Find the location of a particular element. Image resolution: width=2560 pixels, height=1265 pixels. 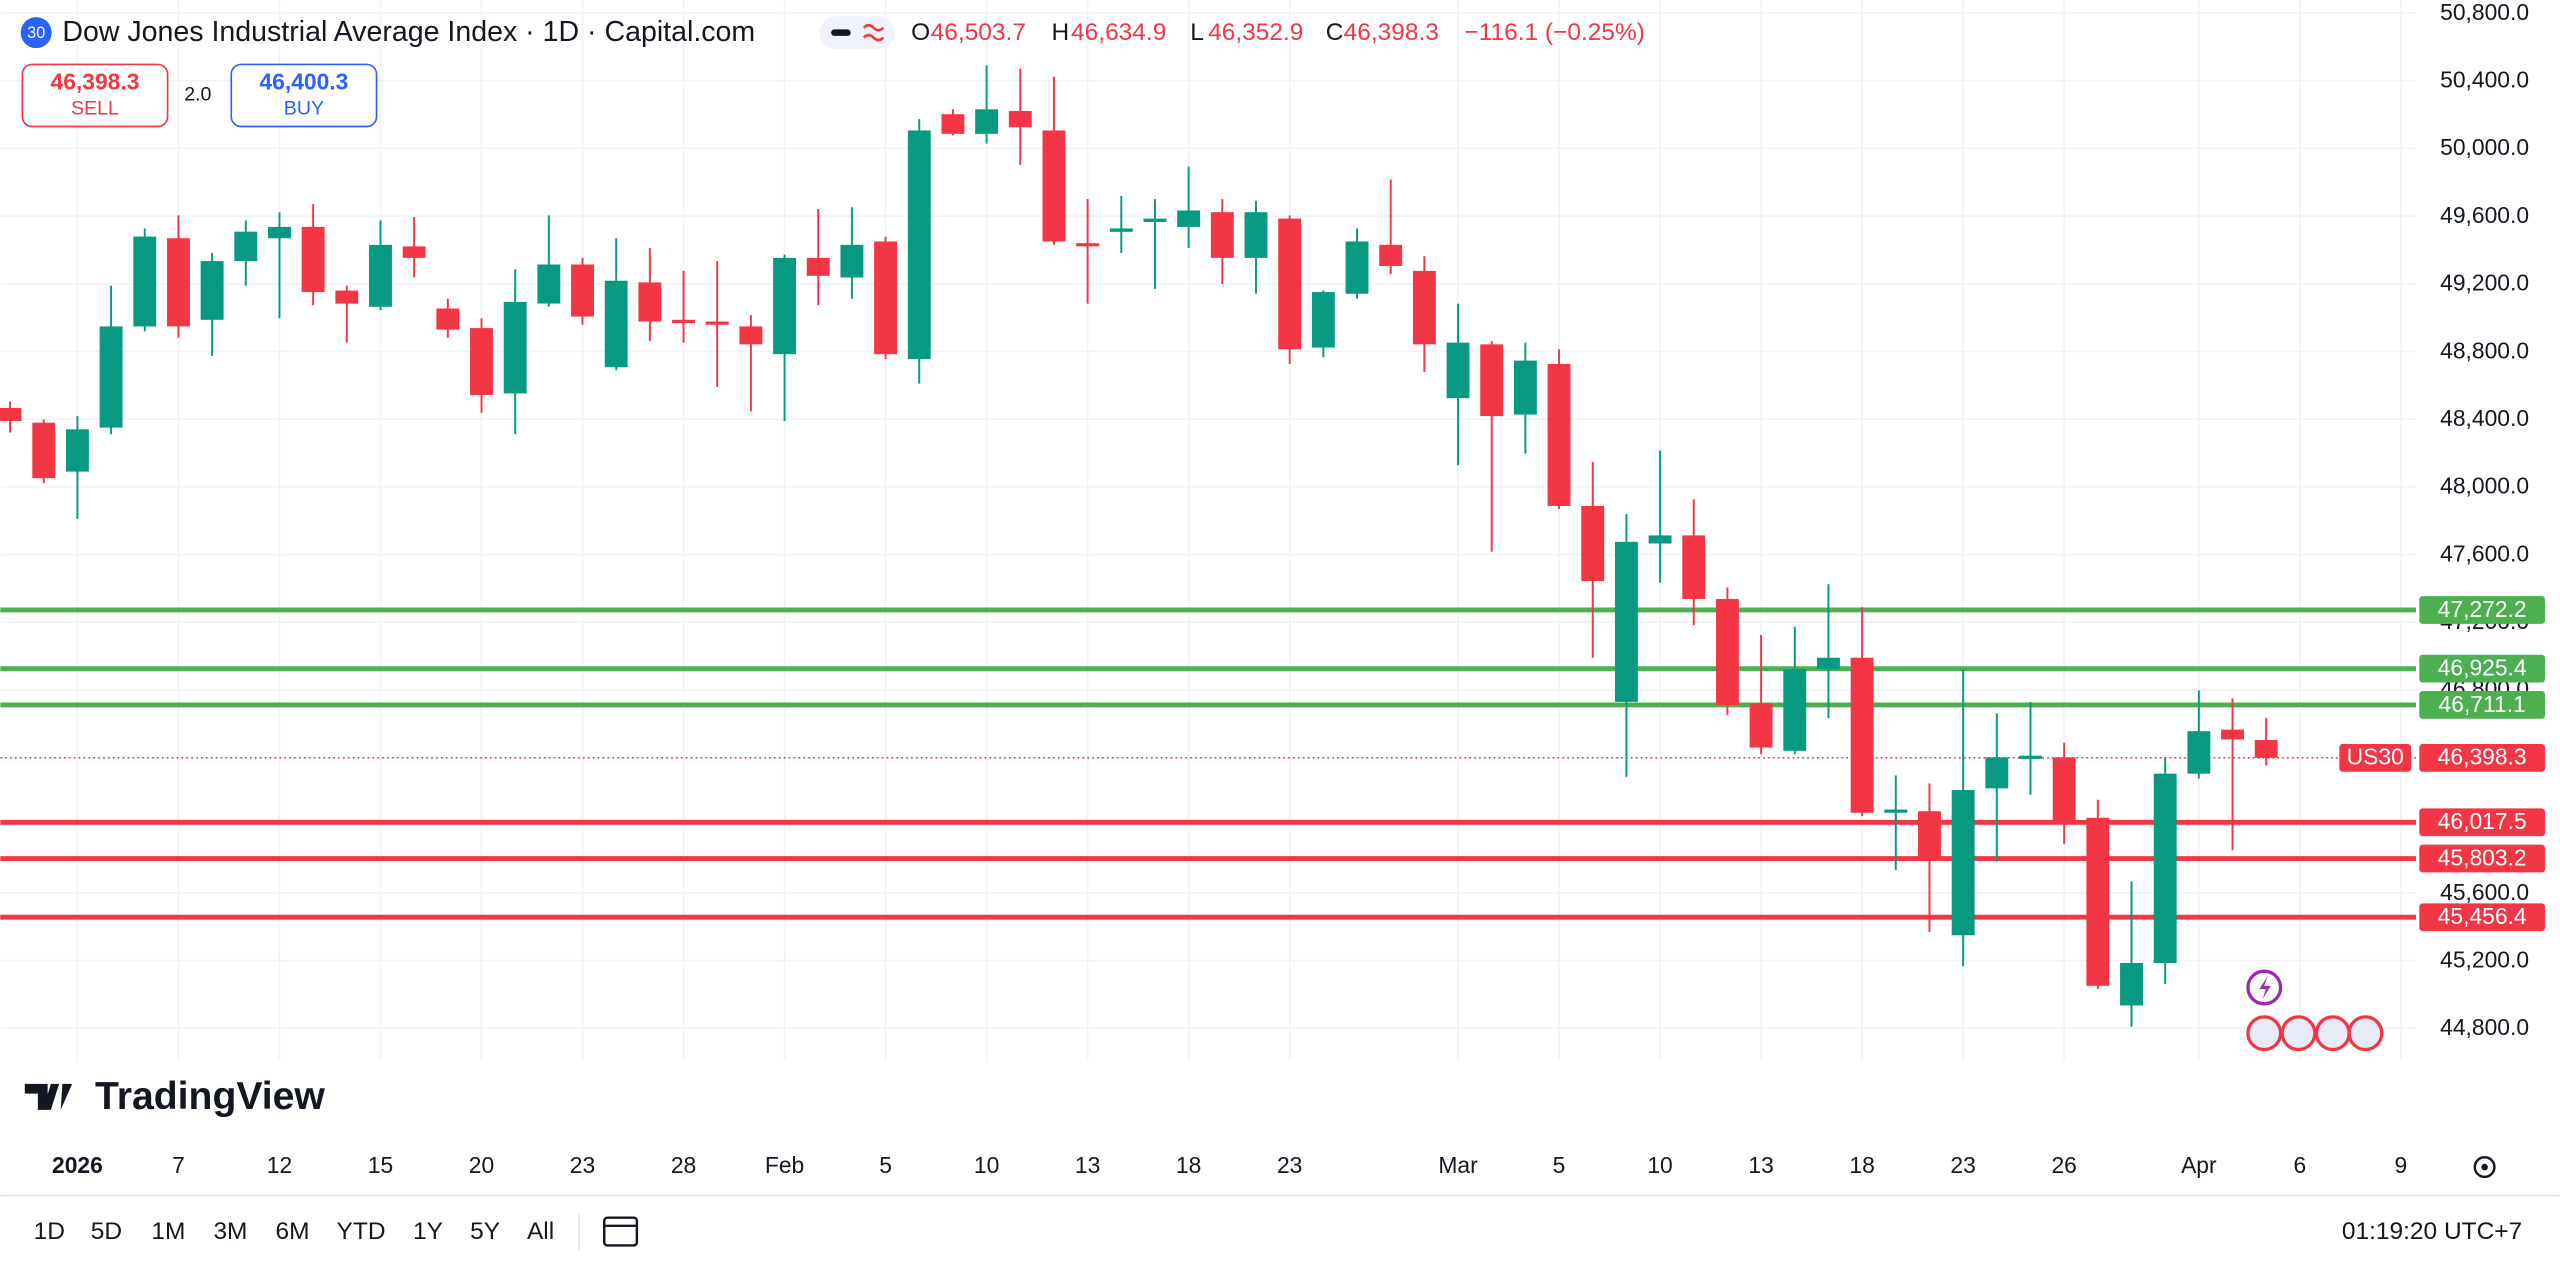

range-button: 1Y is located at coordinates (428, 1231).